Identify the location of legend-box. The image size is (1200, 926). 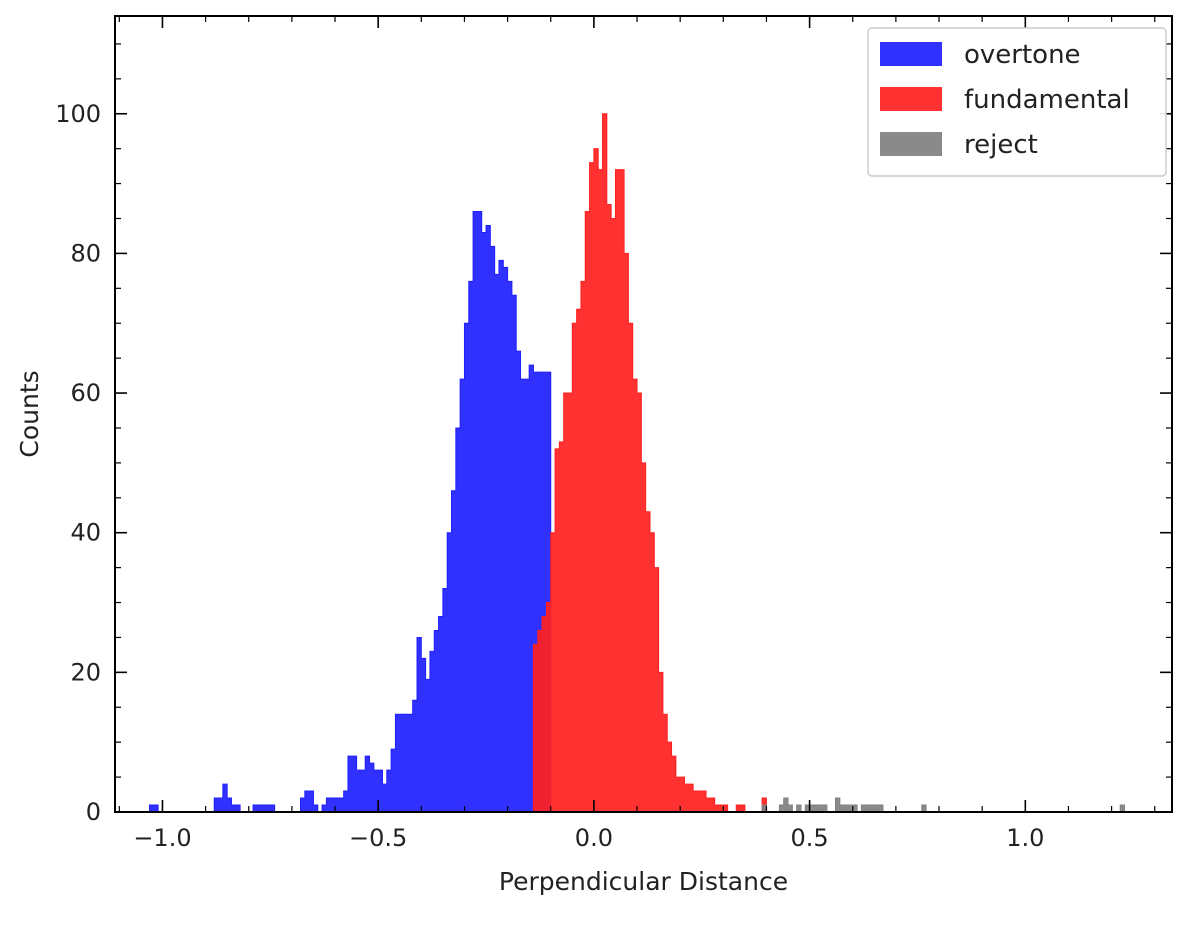
(1017, 102).